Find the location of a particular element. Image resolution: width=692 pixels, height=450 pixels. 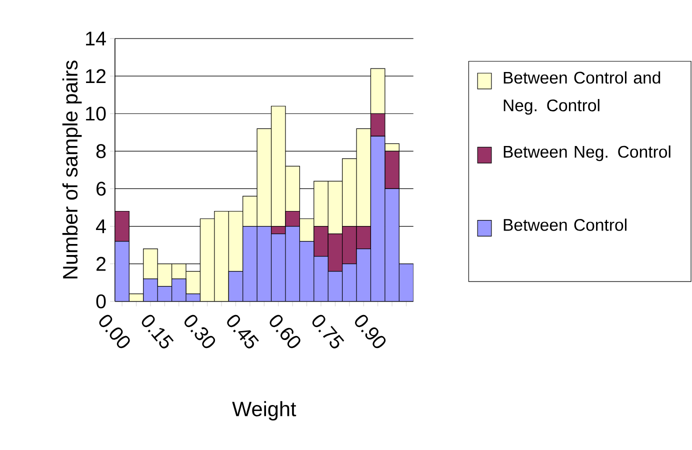

legend-label: Between Control is located at coordinates (565, 225).